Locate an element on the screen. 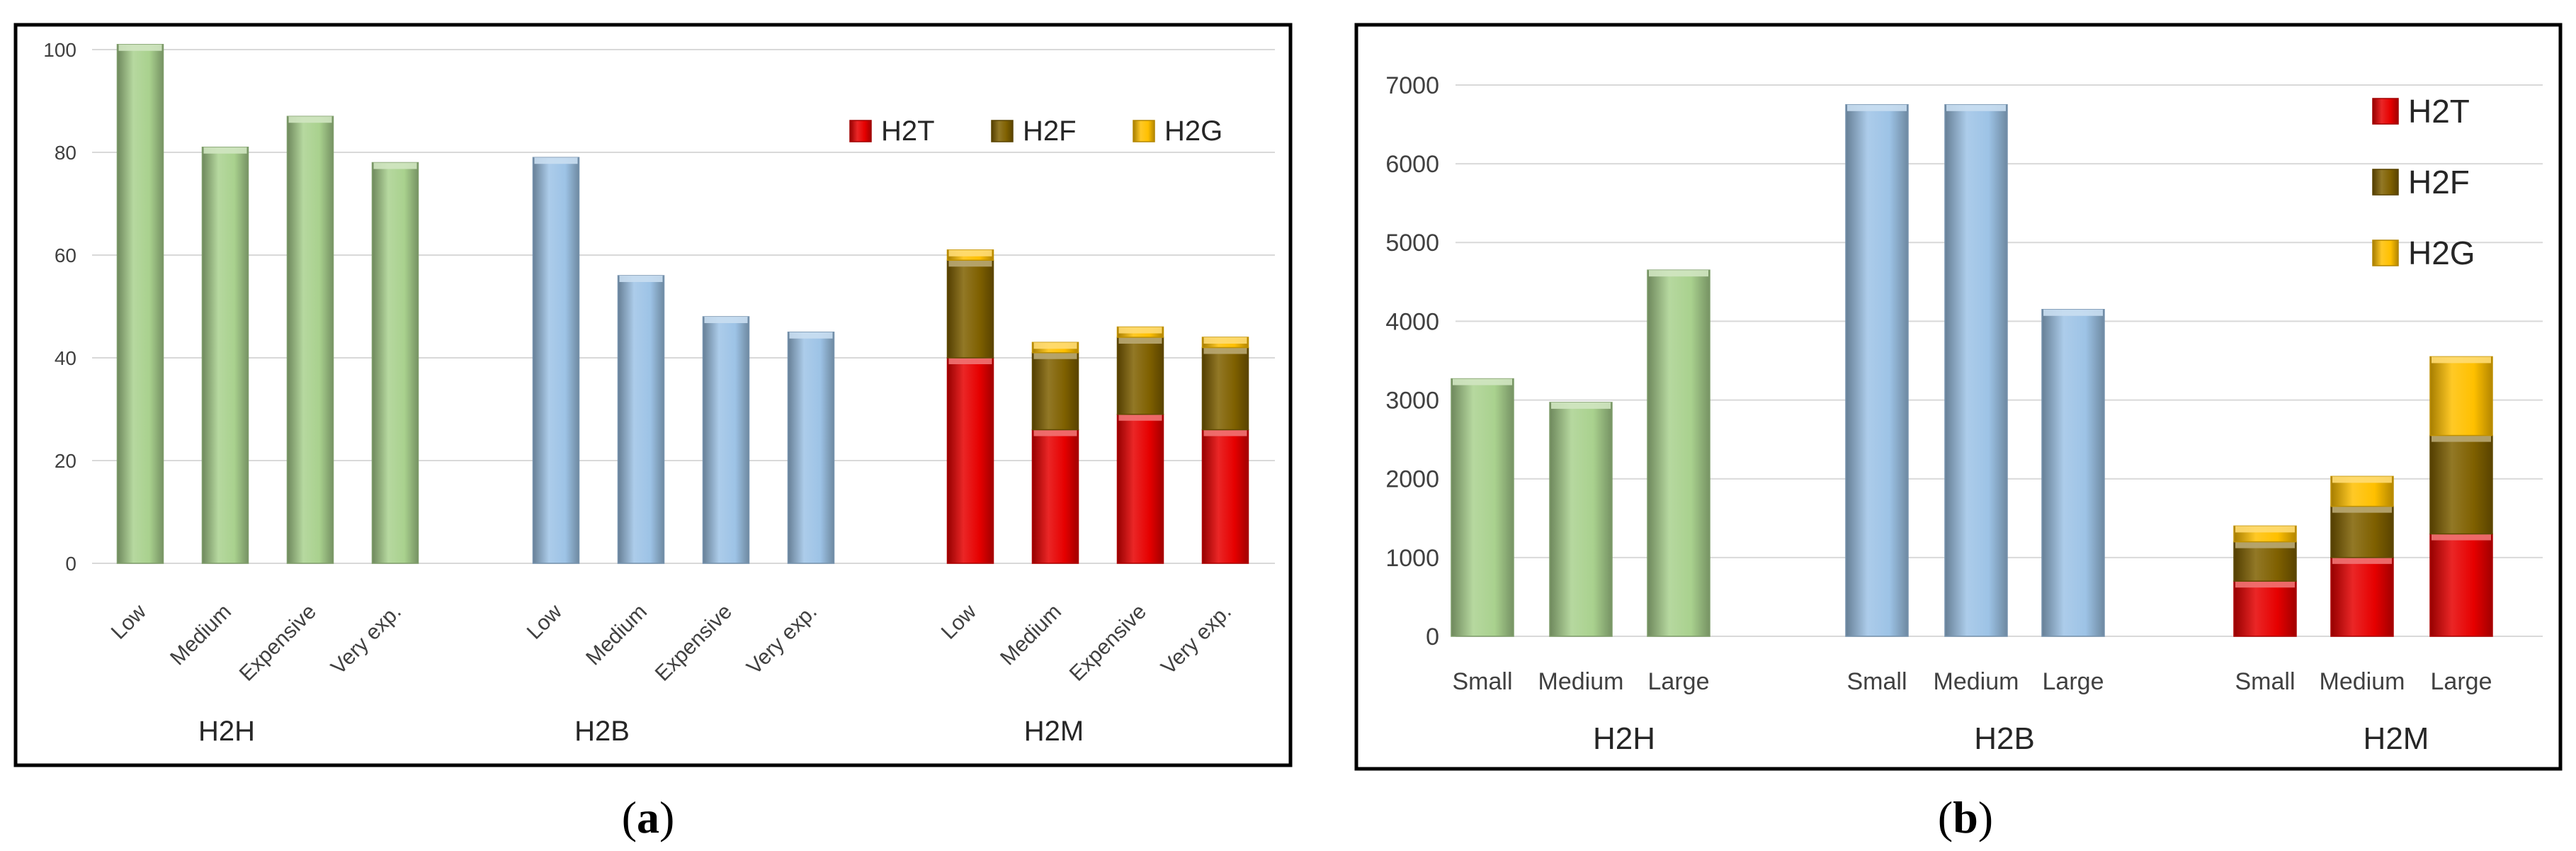 Image resolution: width=2576 pixels, height=851 pixels. bar-H2B-Small is located at coordinates (1877, 370).